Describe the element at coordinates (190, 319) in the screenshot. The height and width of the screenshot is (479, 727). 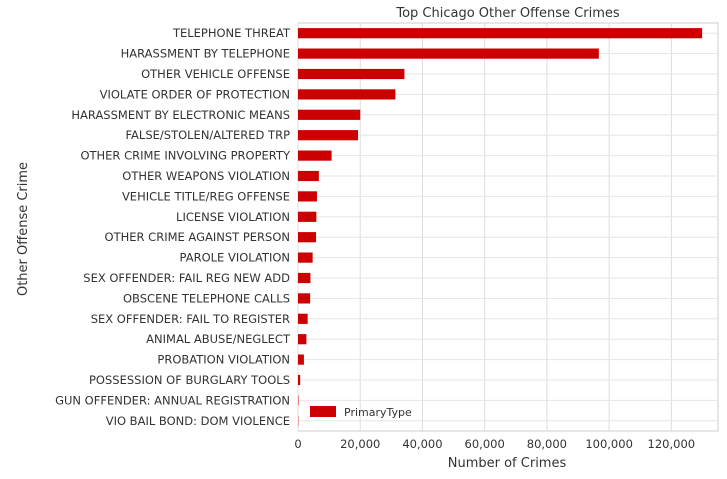
I see `y-tick-label: SEX OFFENDER: FAIL TO REGISTER` at that location.